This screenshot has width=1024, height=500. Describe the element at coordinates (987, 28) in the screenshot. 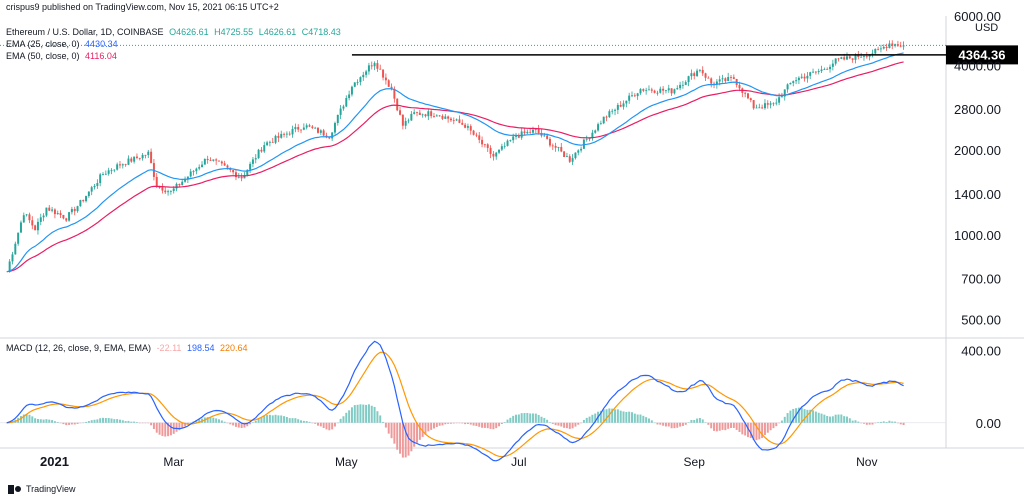

I see `currency-label: USD` at that location.